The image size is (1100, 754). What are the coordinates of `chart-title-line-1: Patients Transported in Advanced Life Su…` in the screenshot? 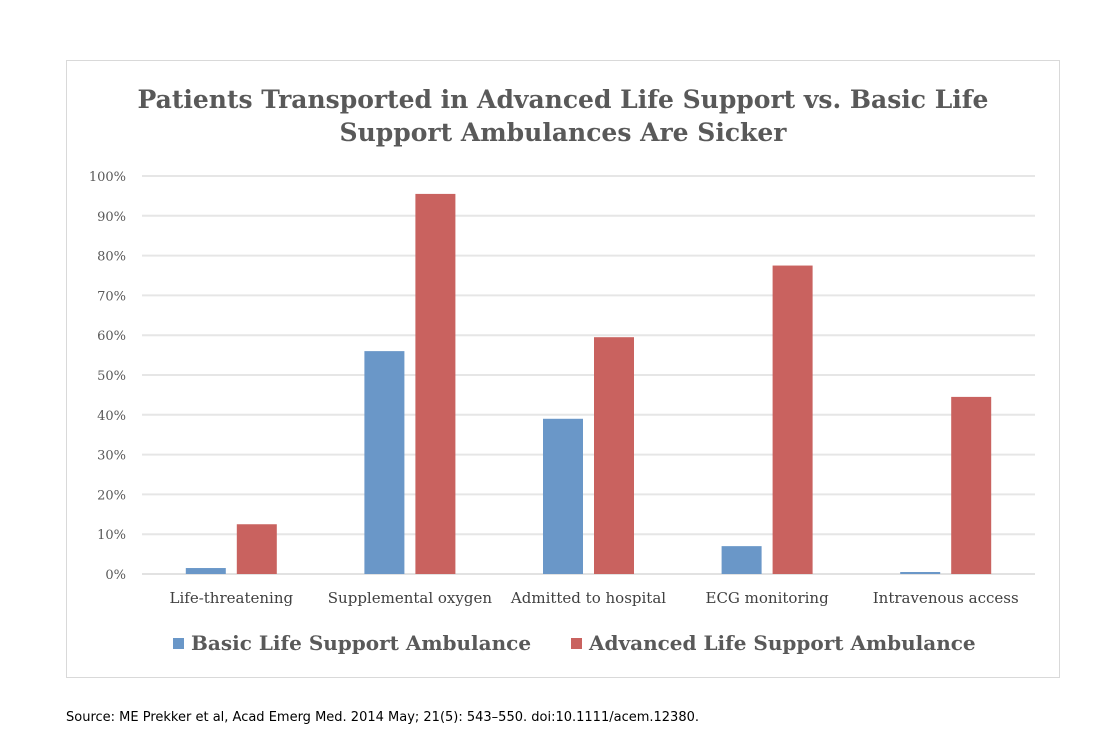 It's located at (563, 99).